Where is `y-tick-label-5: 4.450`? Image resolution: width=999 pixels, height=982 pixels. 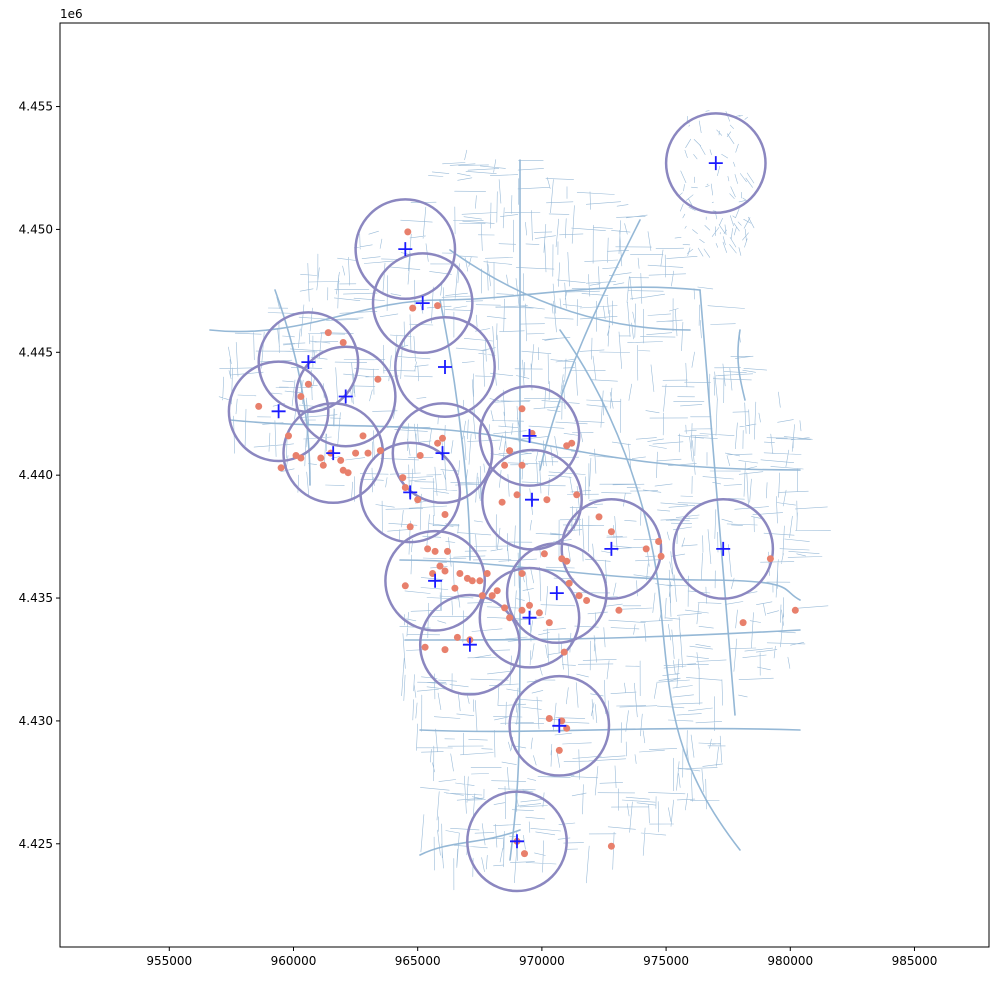
y-tick-label-5: 4.450 is located at coordinates (36, 229).